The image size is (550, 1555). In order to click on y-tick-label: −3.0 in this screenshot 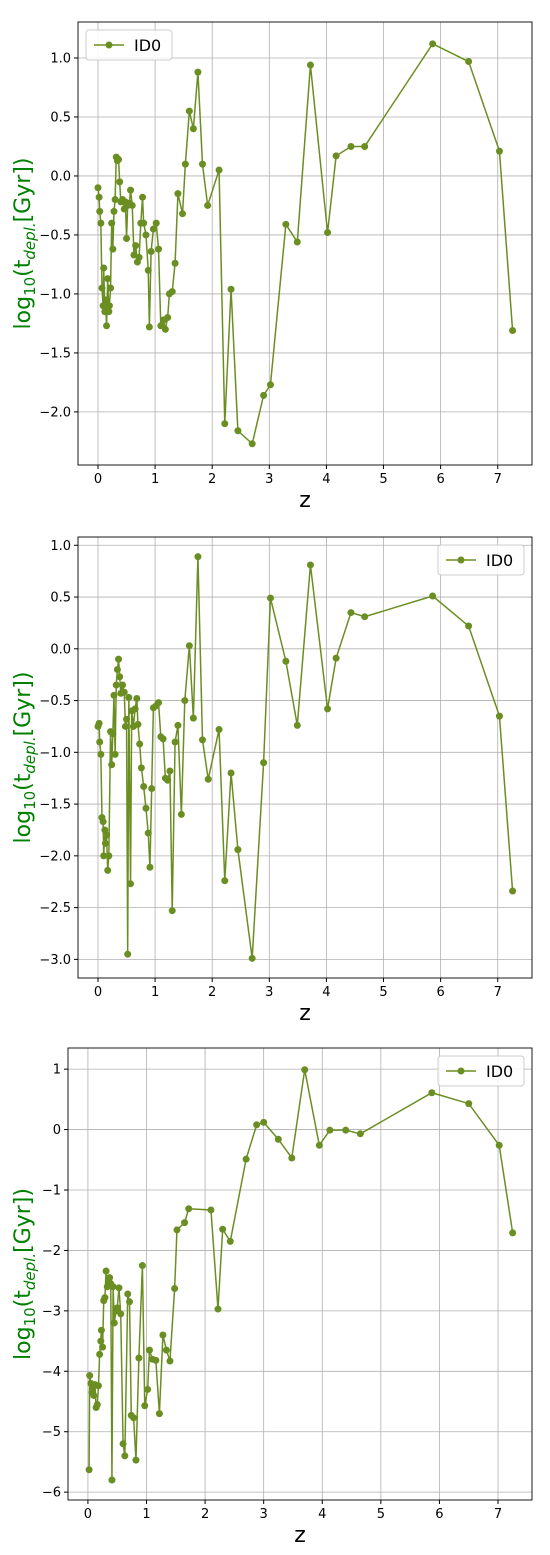, I will do `click(55, 960)`.